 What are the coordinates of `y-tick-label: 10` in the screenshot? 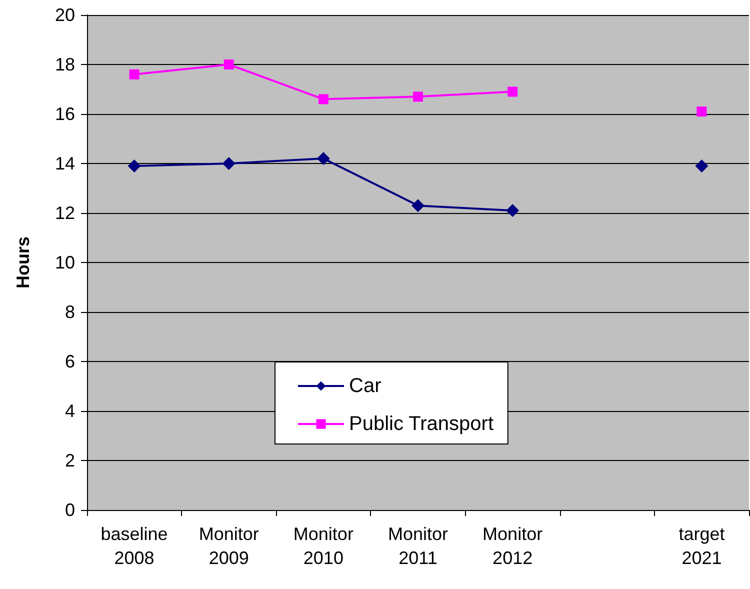 It's located at (64, 262).